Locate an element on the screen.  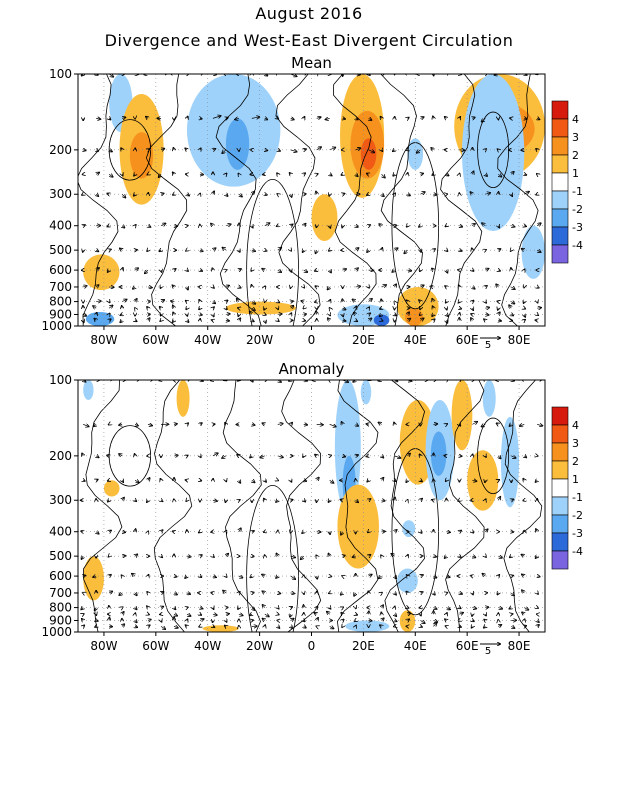
x-tick-label: 40E is located at coordinates (415, 340).